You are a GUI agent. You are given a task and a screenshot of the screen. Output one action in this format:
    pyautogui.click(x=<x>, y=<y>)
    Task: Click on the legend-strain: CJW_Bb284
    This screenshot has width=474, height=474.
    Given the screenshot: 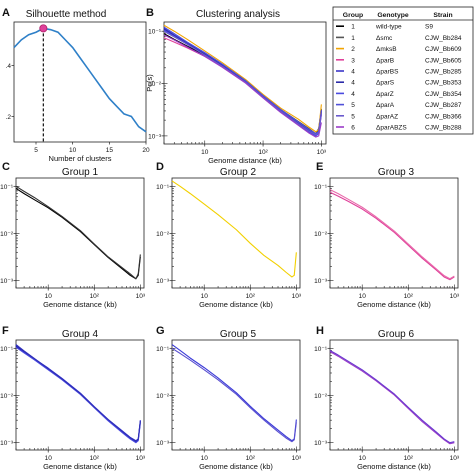 What is the action you would take?
    pyautogui.click(x=443, y=38)
    